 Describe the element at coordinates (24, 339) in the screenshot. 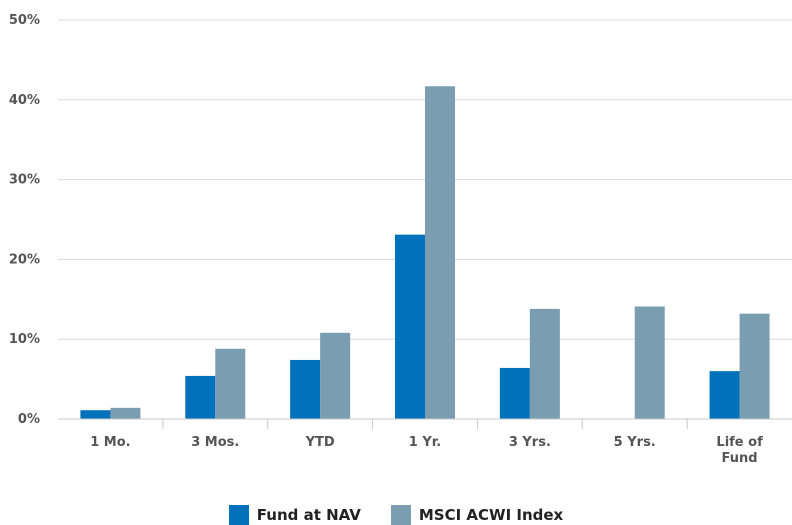

I see `y-tick-label: 10%` at that location.